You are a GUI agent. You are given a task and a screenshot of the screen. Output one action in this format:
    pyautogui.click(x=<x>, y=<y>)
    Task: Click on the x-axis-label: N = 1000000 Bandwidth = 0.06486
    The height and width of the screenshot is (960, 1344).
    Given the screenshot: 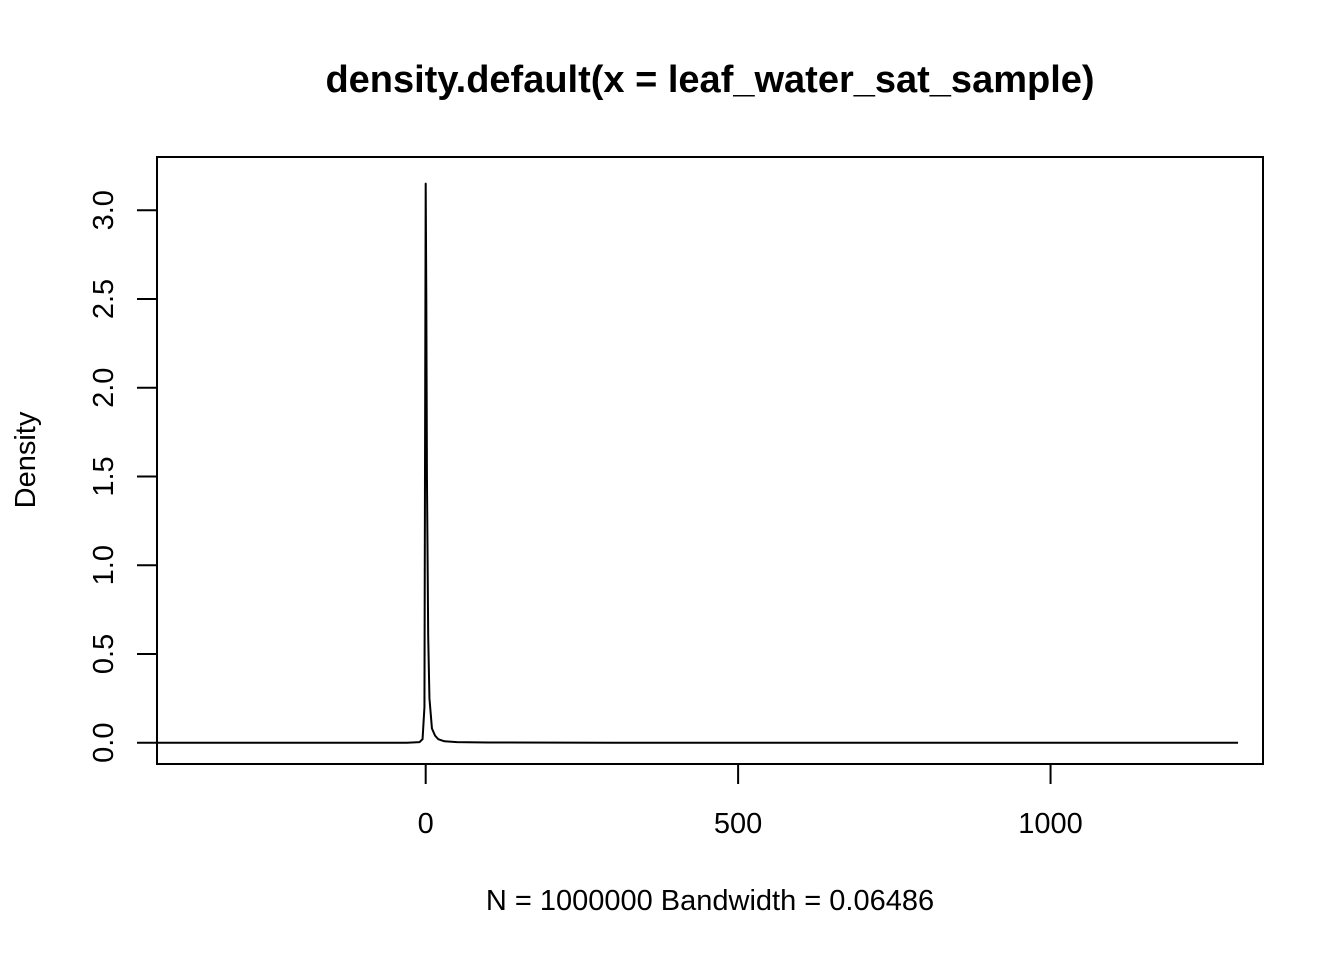 What is the action you would take?
    pyautogui.click(x=710, y=901)
    